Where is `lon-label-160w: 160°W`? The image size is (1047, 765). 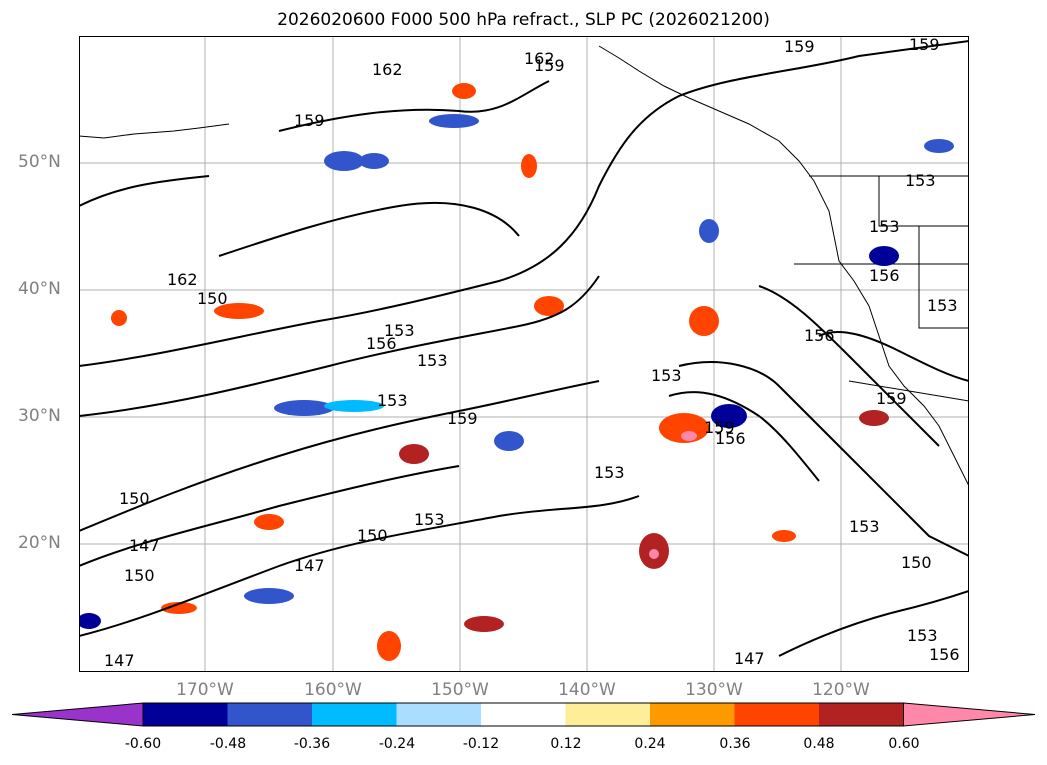
lon-label-160w: 160°W is located at coordinates (333, 690).